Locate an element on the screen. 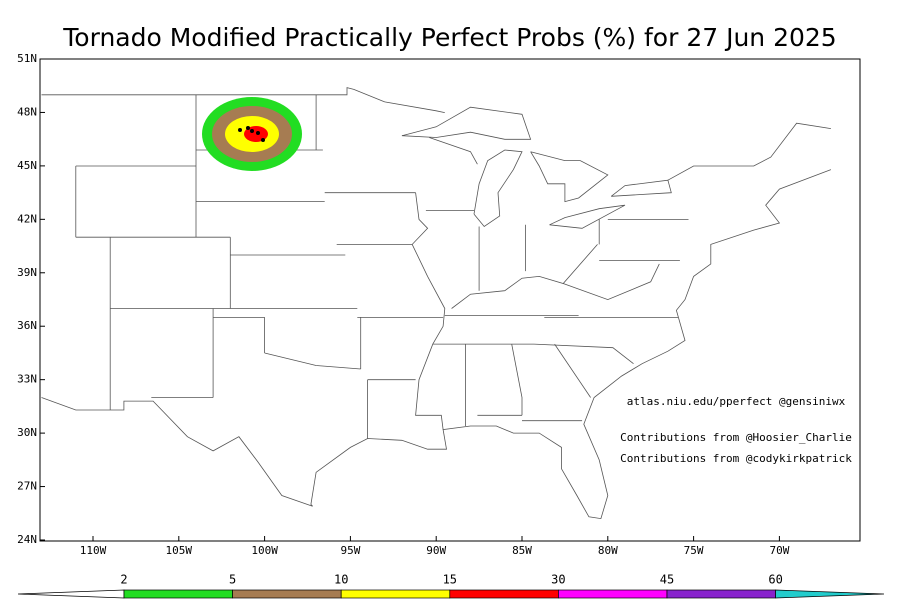 The width and height of the screenshot is (900, 600). lat-label: 48N is located at coordinates (27, 111).